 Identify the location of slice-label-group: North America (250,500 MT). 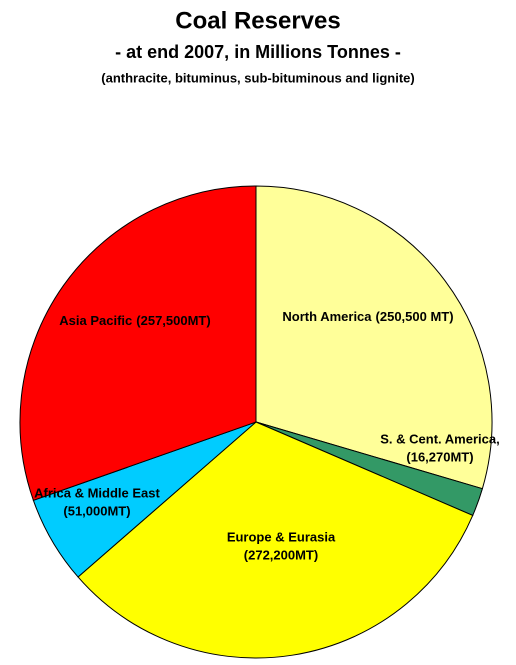
(367, 316).